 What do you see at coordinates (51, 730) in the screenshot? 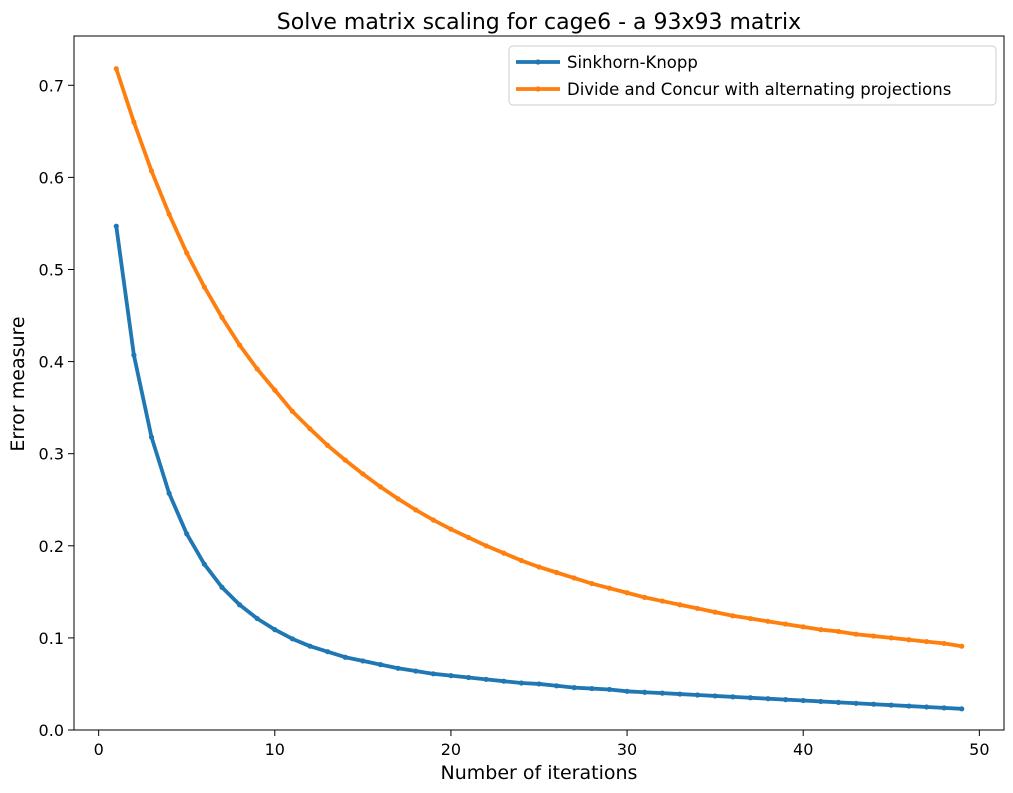
I see `y-tick-label: 0.0` at bounding box center [51, 730].